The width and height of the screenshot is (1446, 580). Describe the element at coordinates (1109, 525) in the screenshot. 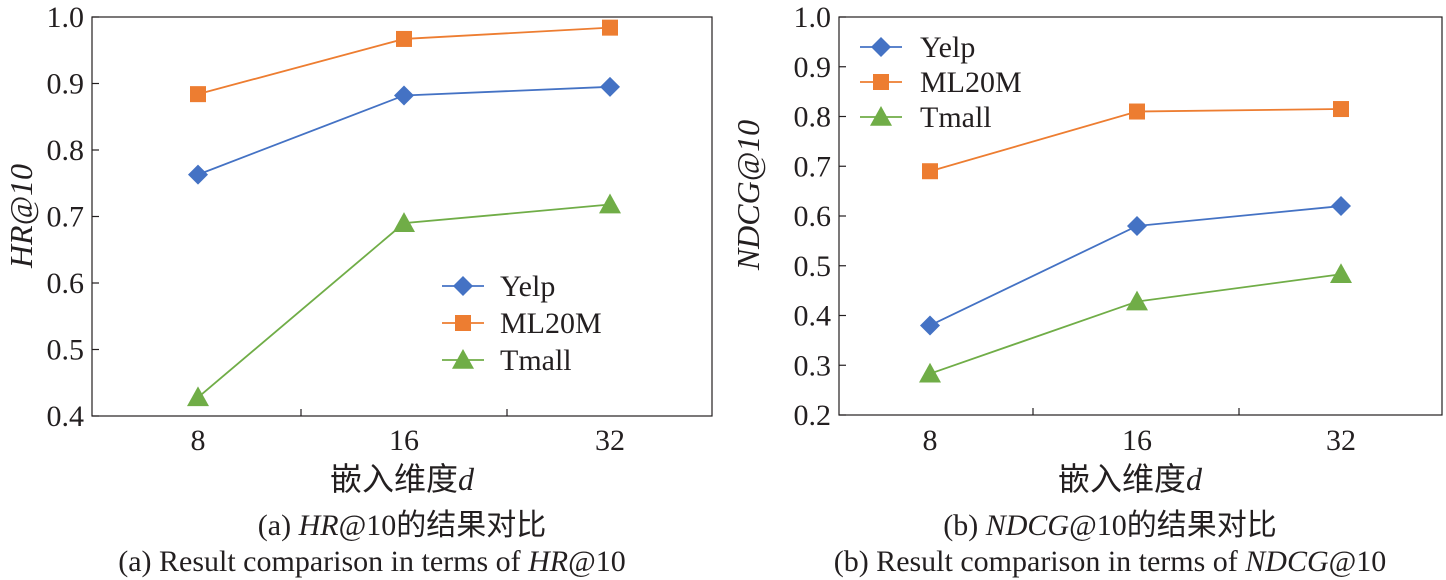

I see `caption-cn-ndcg: (b) NDCG@10的结果对比` at that location.